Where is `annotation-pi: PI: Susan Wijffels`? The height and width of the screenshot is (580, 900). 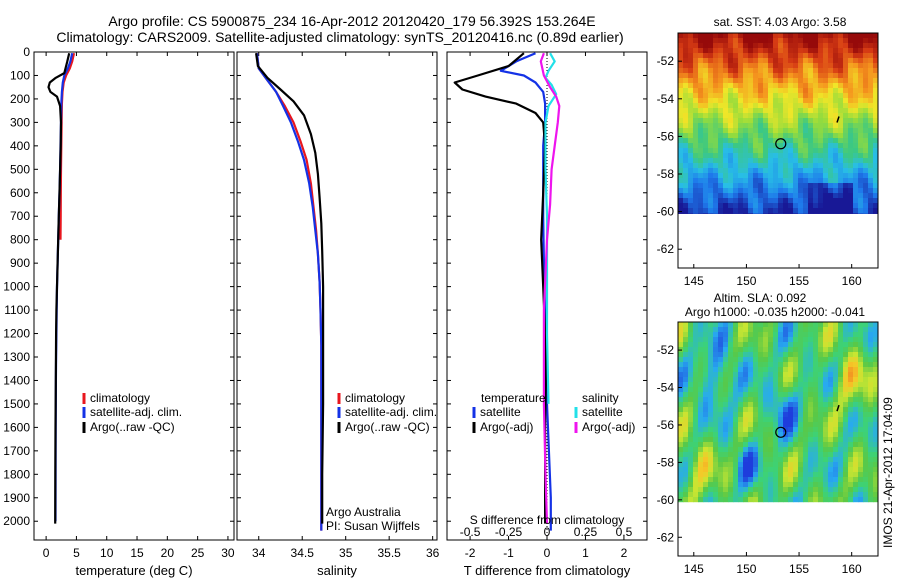 annotation-pi: PI: Susan Wijffels is located at coordinates (373, 526).